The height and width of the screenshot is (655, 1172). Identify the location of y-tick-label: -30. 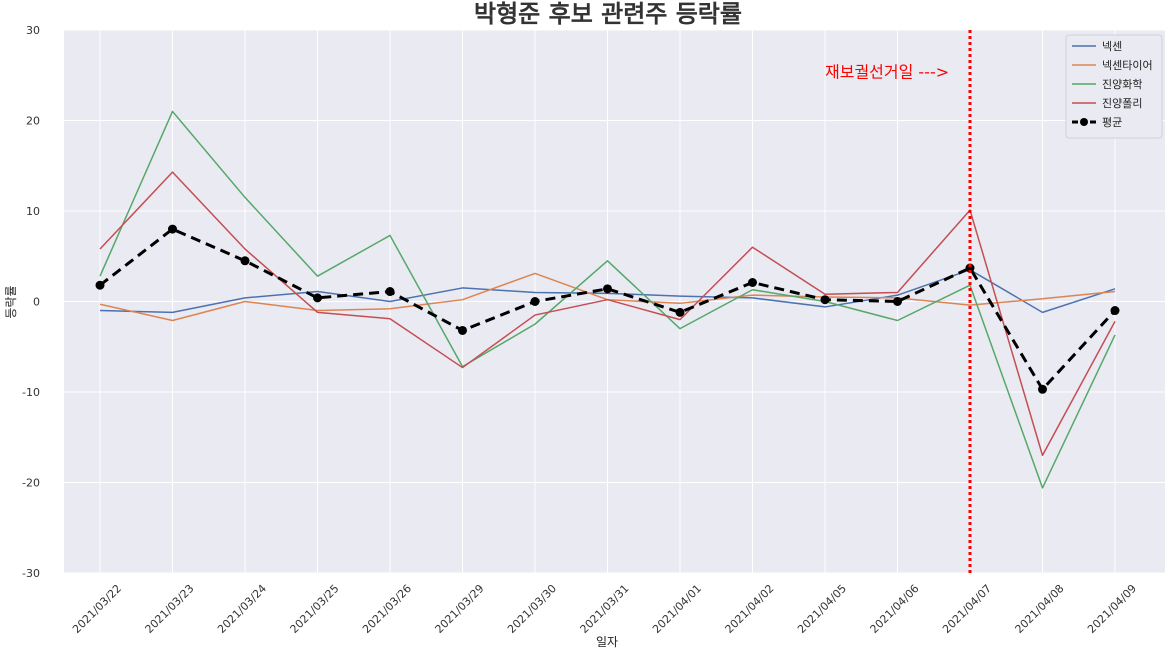
(31, 573).